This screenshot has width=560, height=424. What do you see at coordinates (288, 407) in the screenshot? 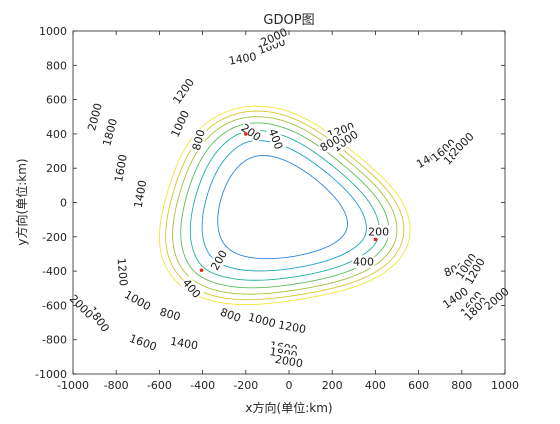
I see `x-axis-label: x方向(单位:km)` at bounding box center [288, 407].